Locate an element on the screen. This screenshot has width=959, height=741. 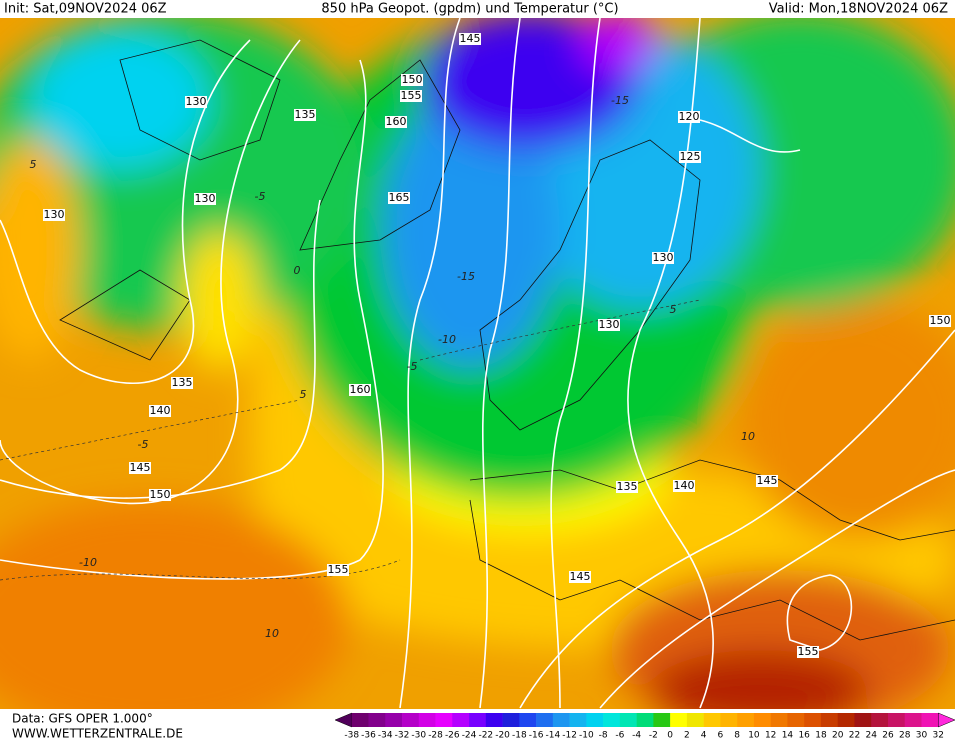
colorbar-label: -10 is located at coordinates (586, 736).